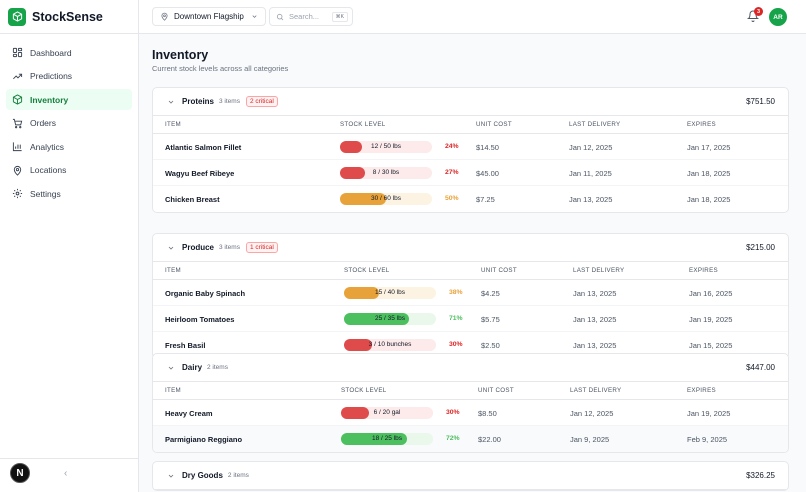 The height and width of the screenshot is (492, 806). I want to click on sidebar-item-inventory: Inventory, so click(69, 99).